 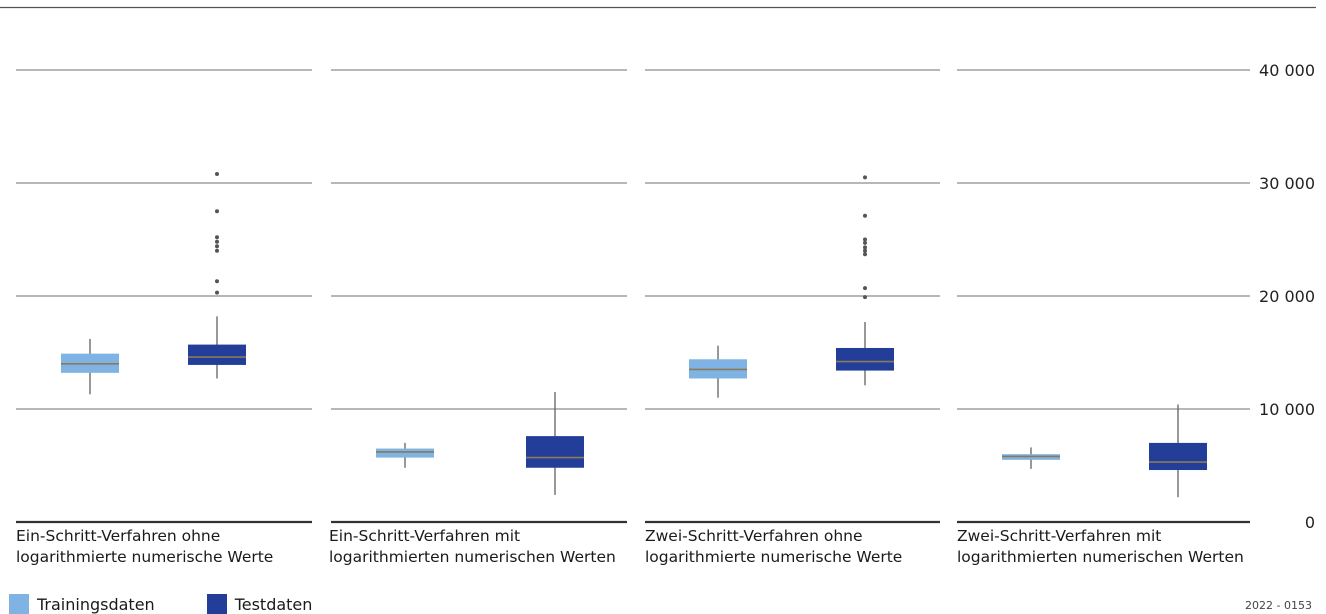 I want to click on panel-label-4-line2: logarithmierten numerischen Werten, so click(x=1100, y=557).